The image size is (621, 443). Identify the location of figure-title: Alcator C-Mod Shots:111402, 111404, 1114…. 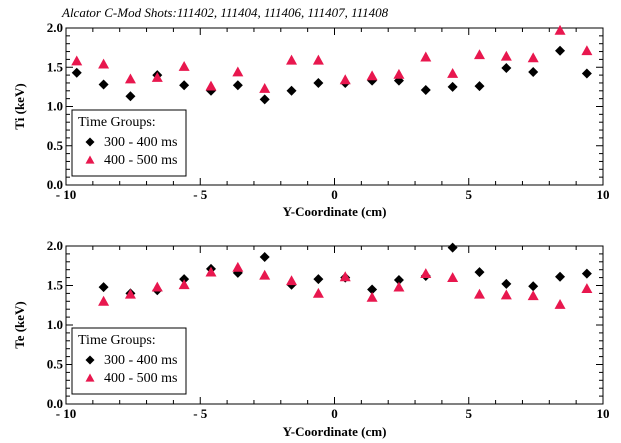
(225, 12).